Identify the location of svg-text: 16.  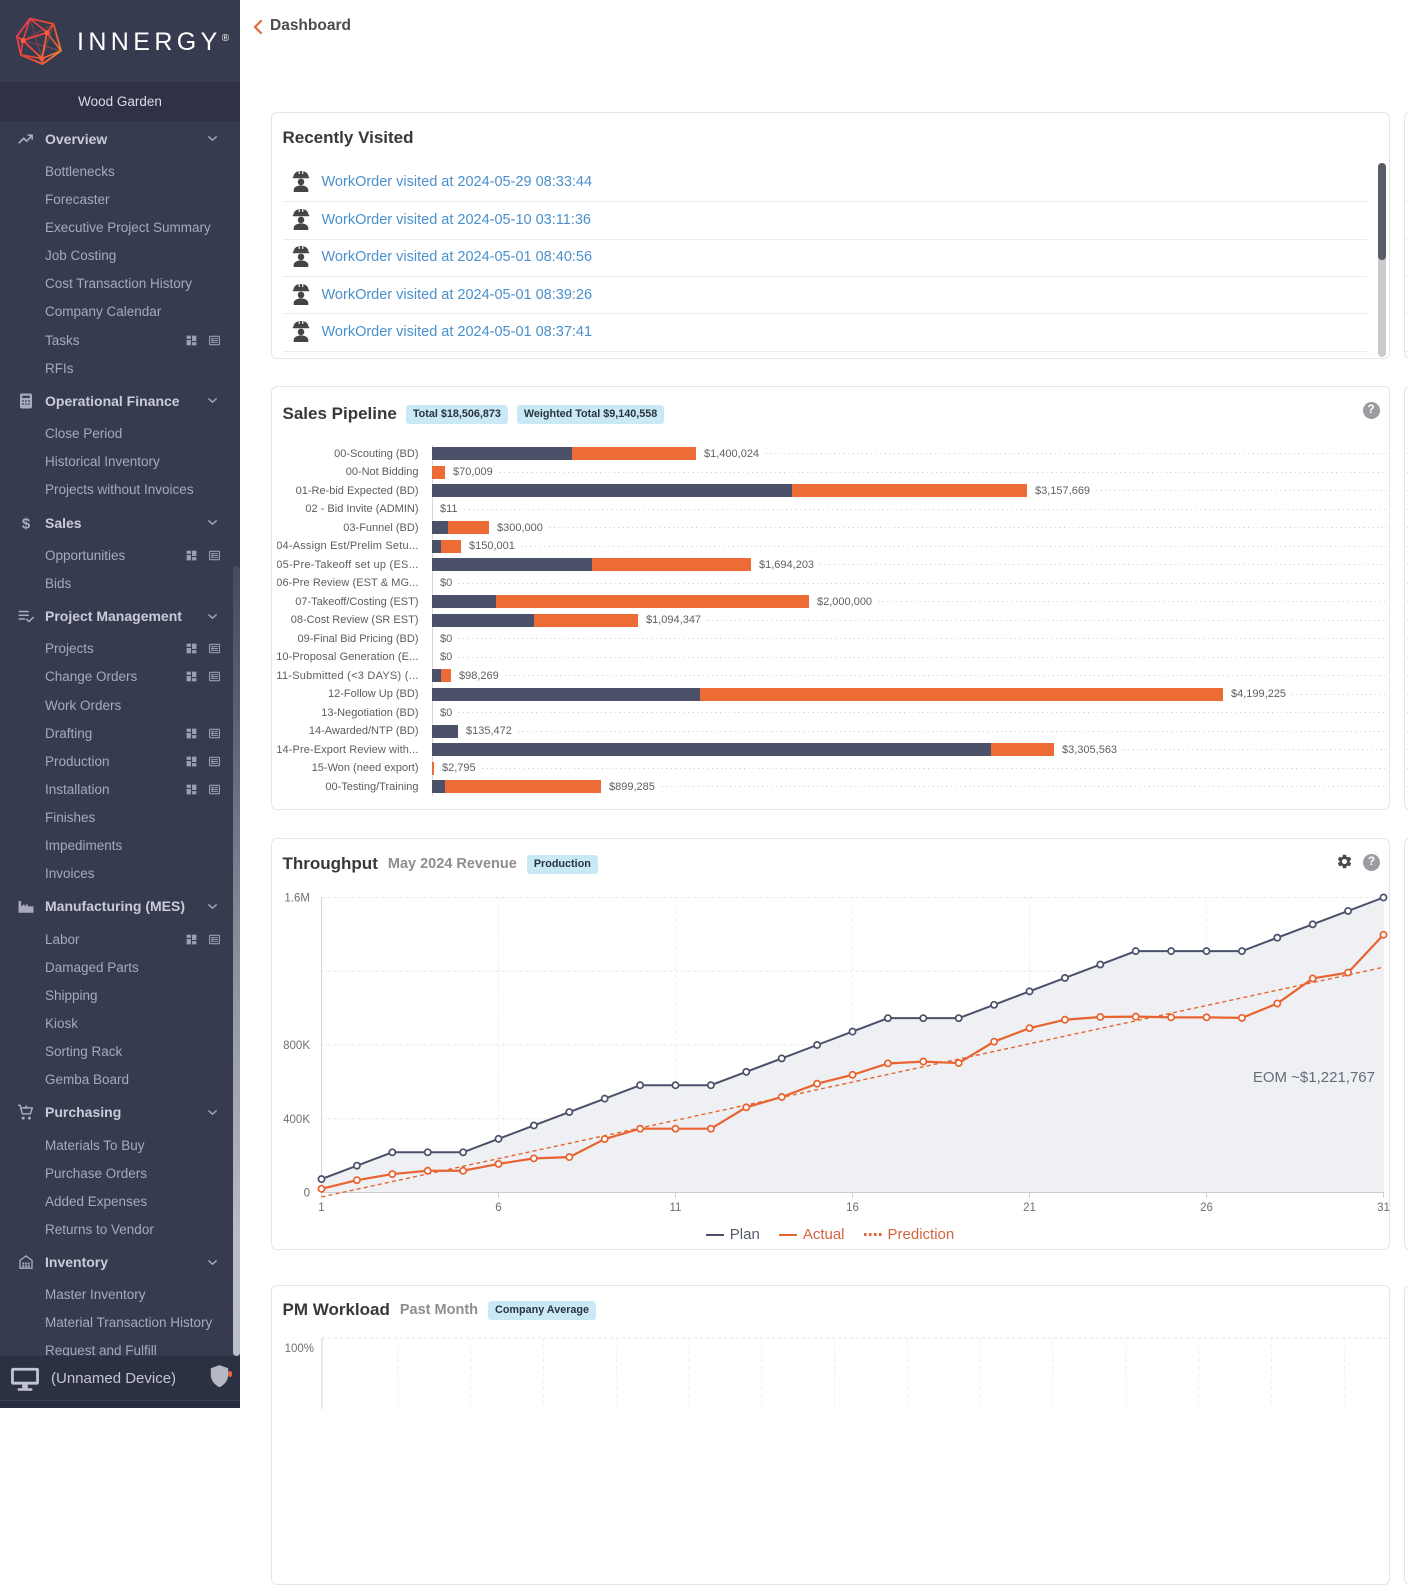
(852, 1208).